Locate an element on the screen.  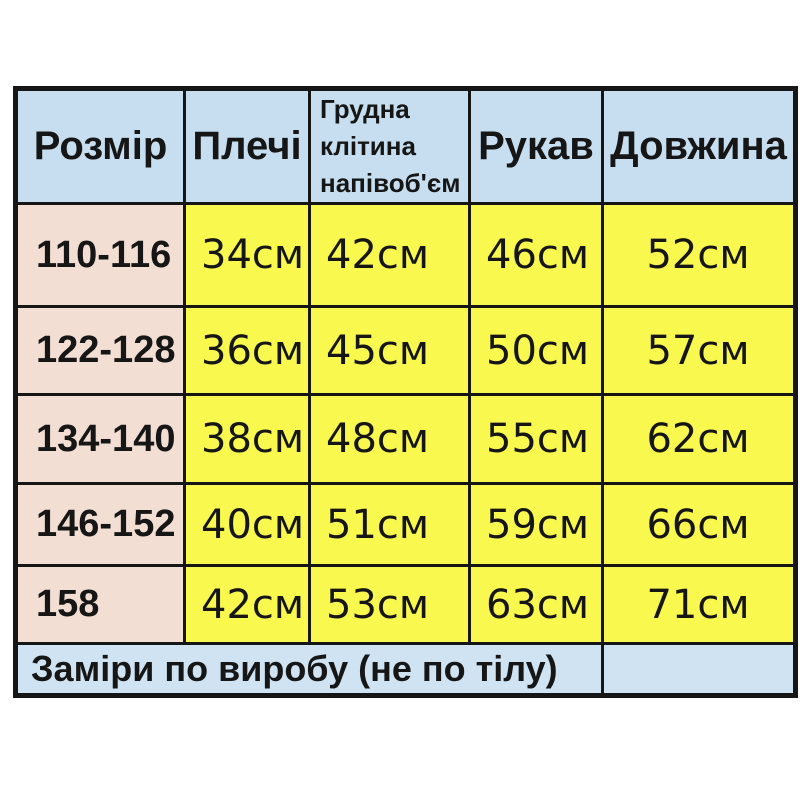
chest-value-cell: 51см is located at coordinates (389, 524).